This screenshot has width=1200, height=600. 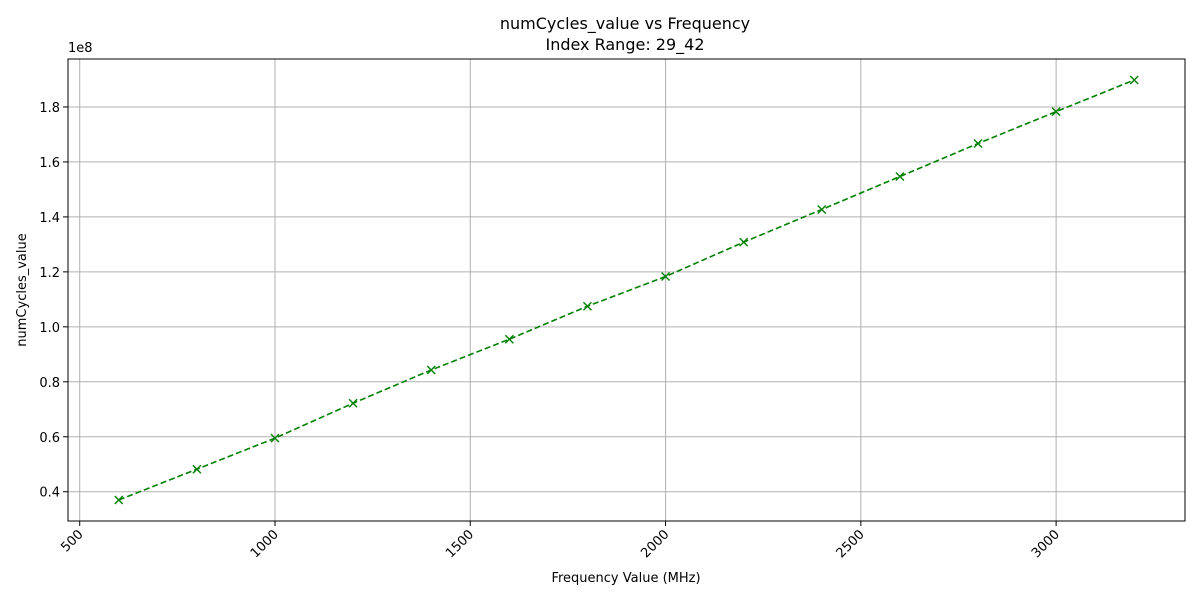 I want to click on x-axis-label: Frequency Value (MHz), so click(x=625, y=578).